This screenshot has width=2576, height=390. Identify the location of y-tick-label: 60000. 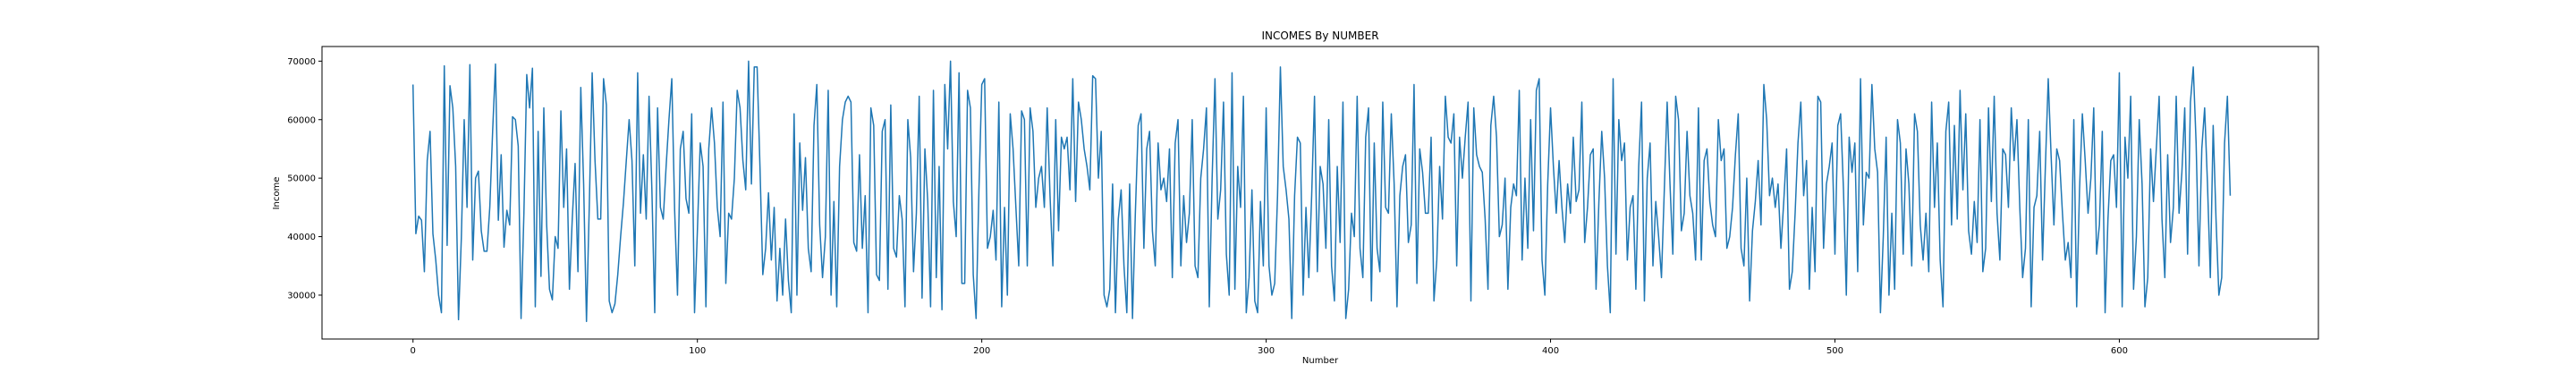
(301, 120).